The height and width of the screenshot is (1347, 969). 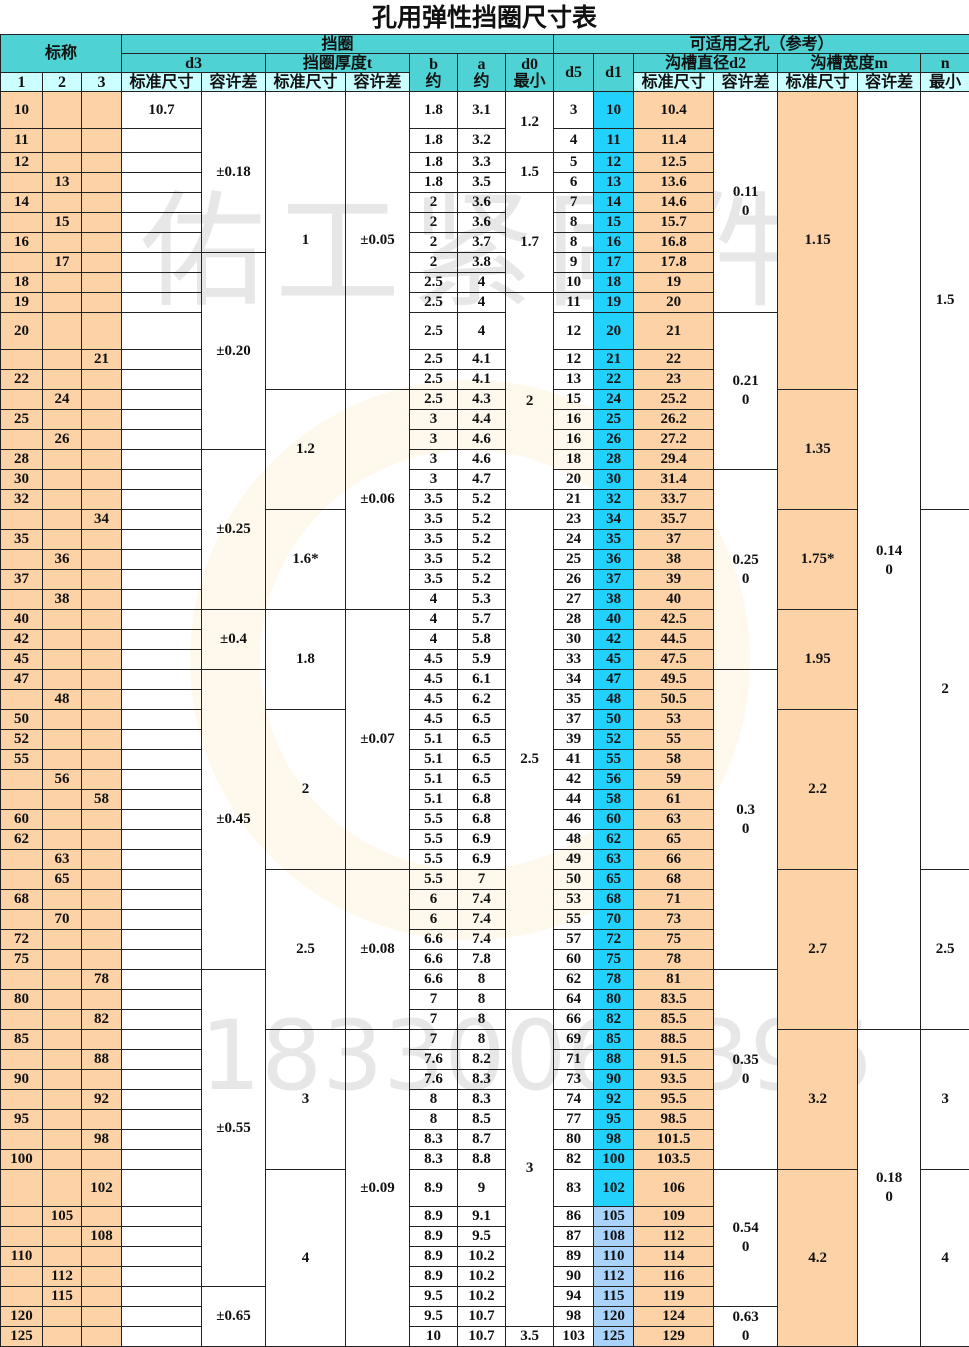 I want to click on a-cell: 5.3, so click(x=482, y=600).